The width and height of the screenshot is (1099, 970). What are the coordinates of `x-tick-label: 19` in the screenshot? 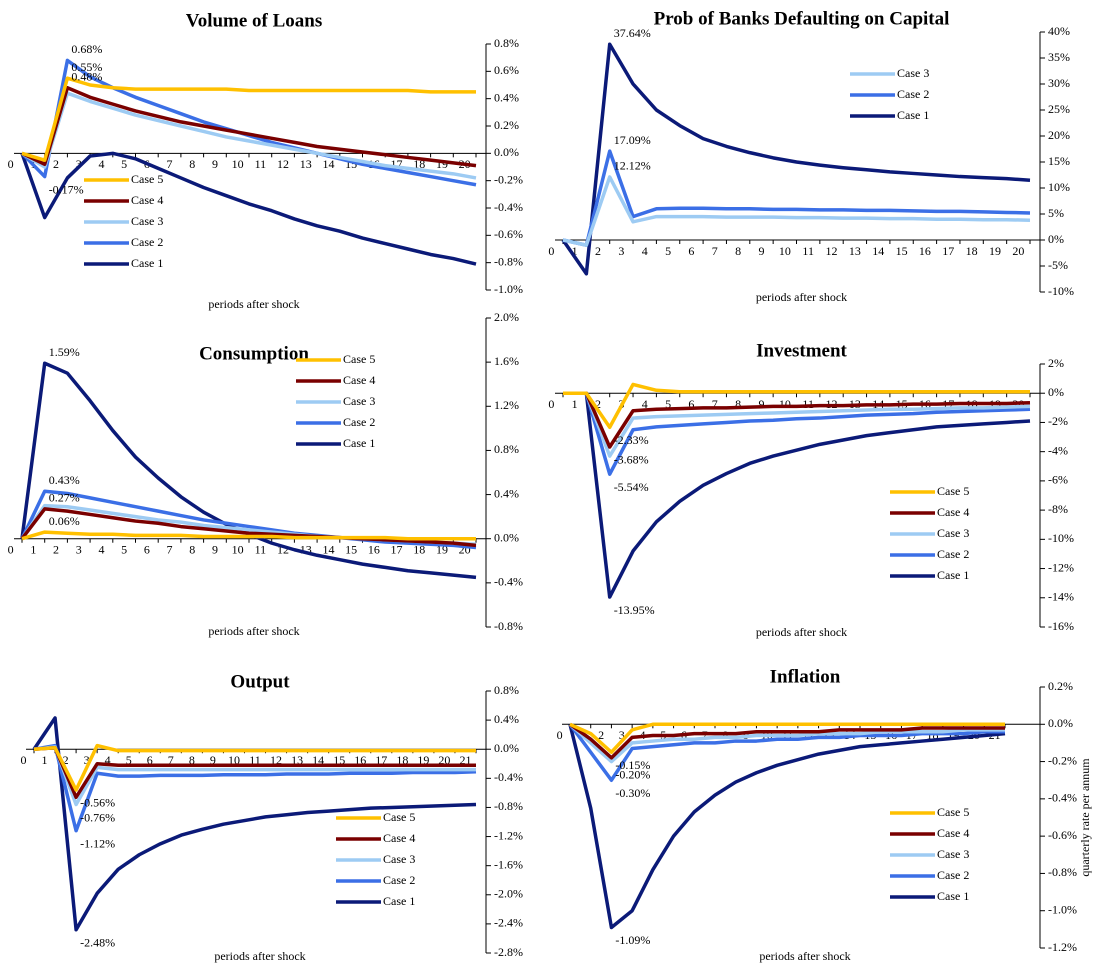 It's located at (442, 164).